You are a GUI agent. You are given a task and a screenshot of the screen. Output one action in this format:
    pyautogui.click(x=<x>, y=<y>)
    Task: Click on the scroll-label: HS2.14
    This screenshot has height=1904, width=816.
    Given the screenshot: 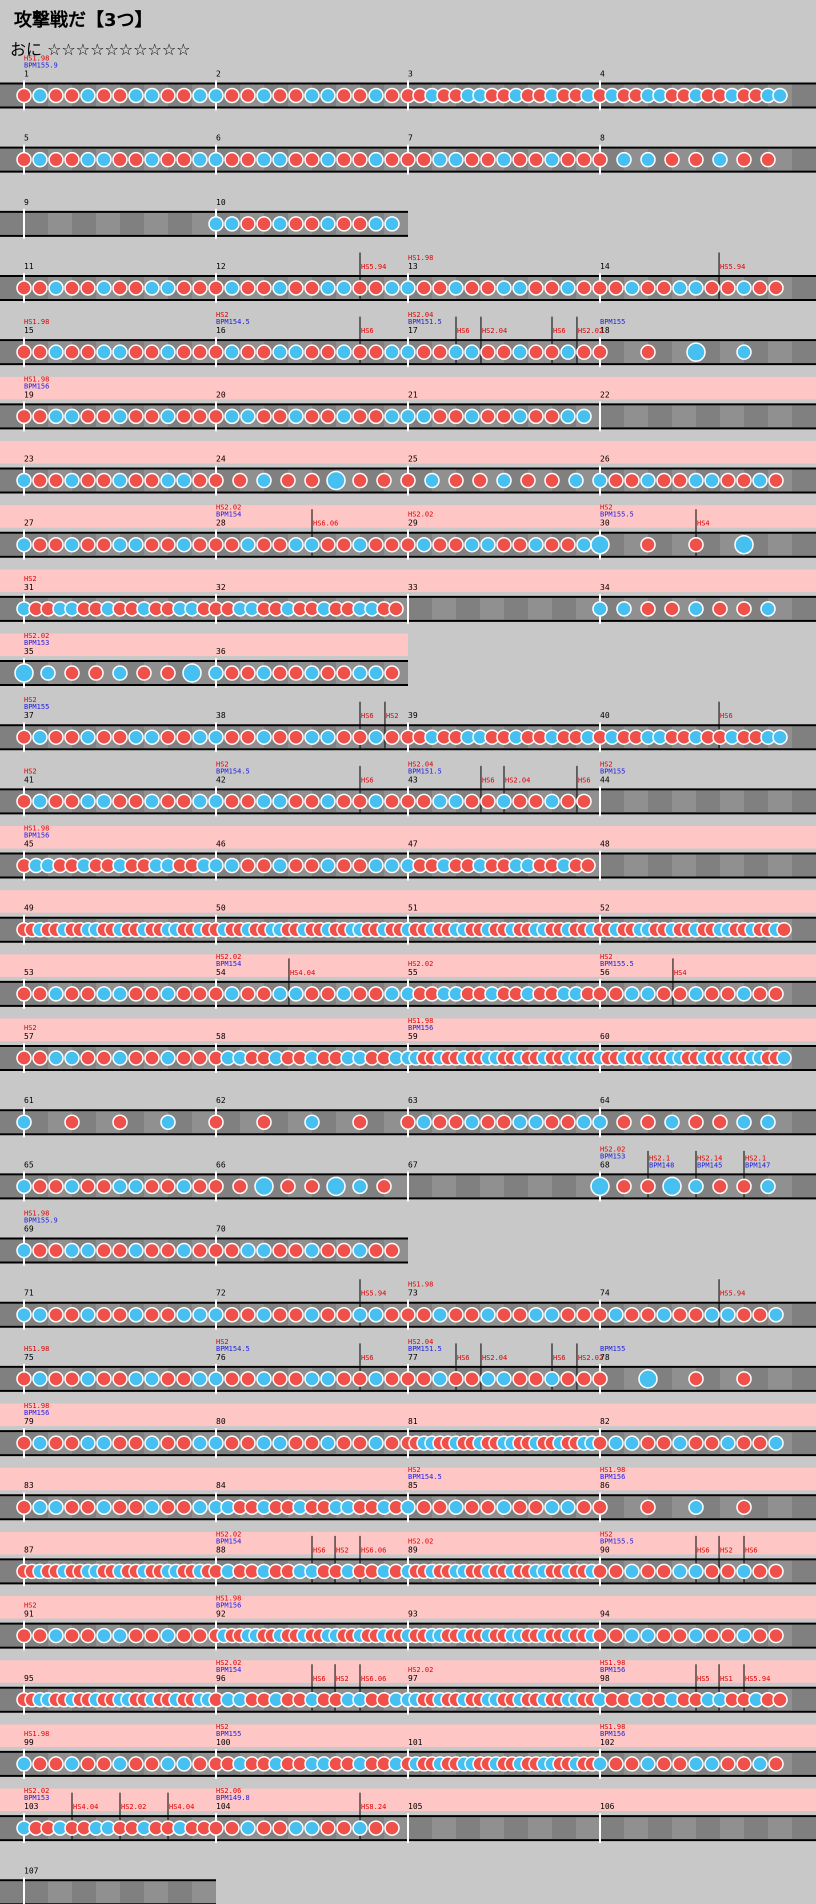 What is the action you would take?
    pyautogui.click(x=709, y=1158)
    